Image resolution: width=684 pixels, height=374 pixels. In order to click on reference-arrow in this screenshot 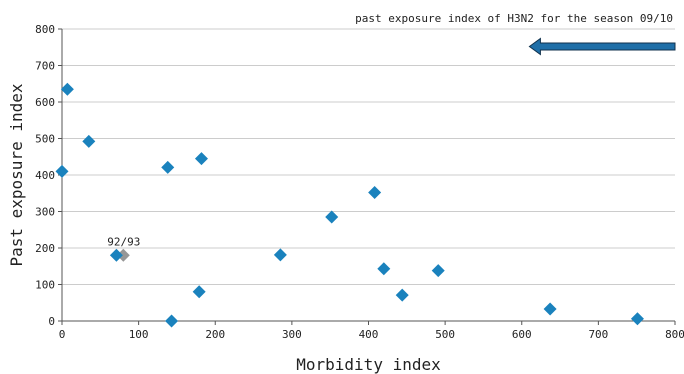, I will do `click(602, 46)`.